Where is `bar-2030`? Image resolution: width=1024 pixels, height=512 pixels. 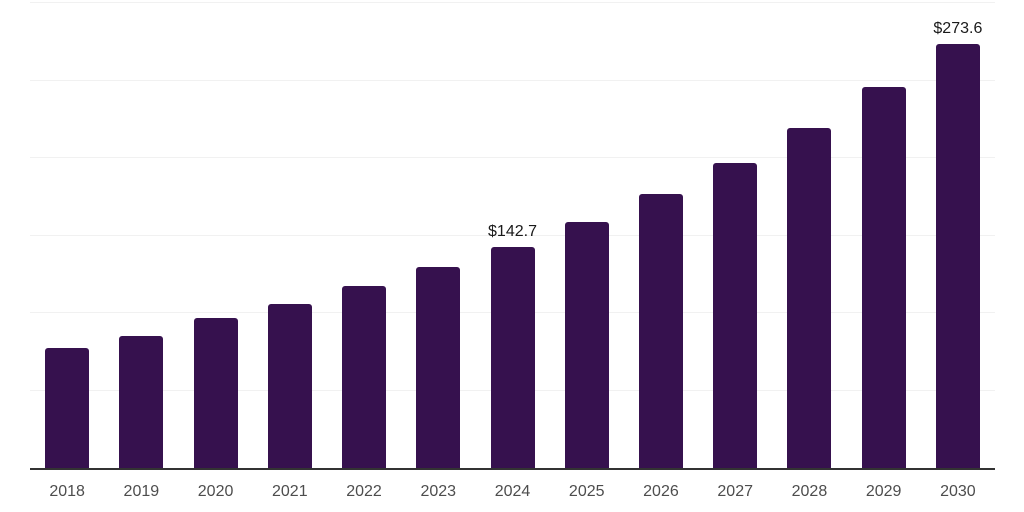
bar-2030 is located at coordinates (957, 255).